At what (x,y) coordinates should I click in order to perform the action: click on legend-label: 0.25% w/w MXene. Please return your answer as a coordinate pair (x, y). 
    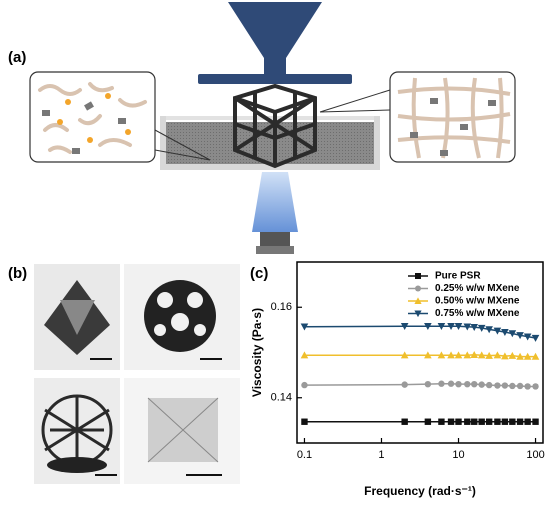
    Looking at the image, I should click on (477, 288).